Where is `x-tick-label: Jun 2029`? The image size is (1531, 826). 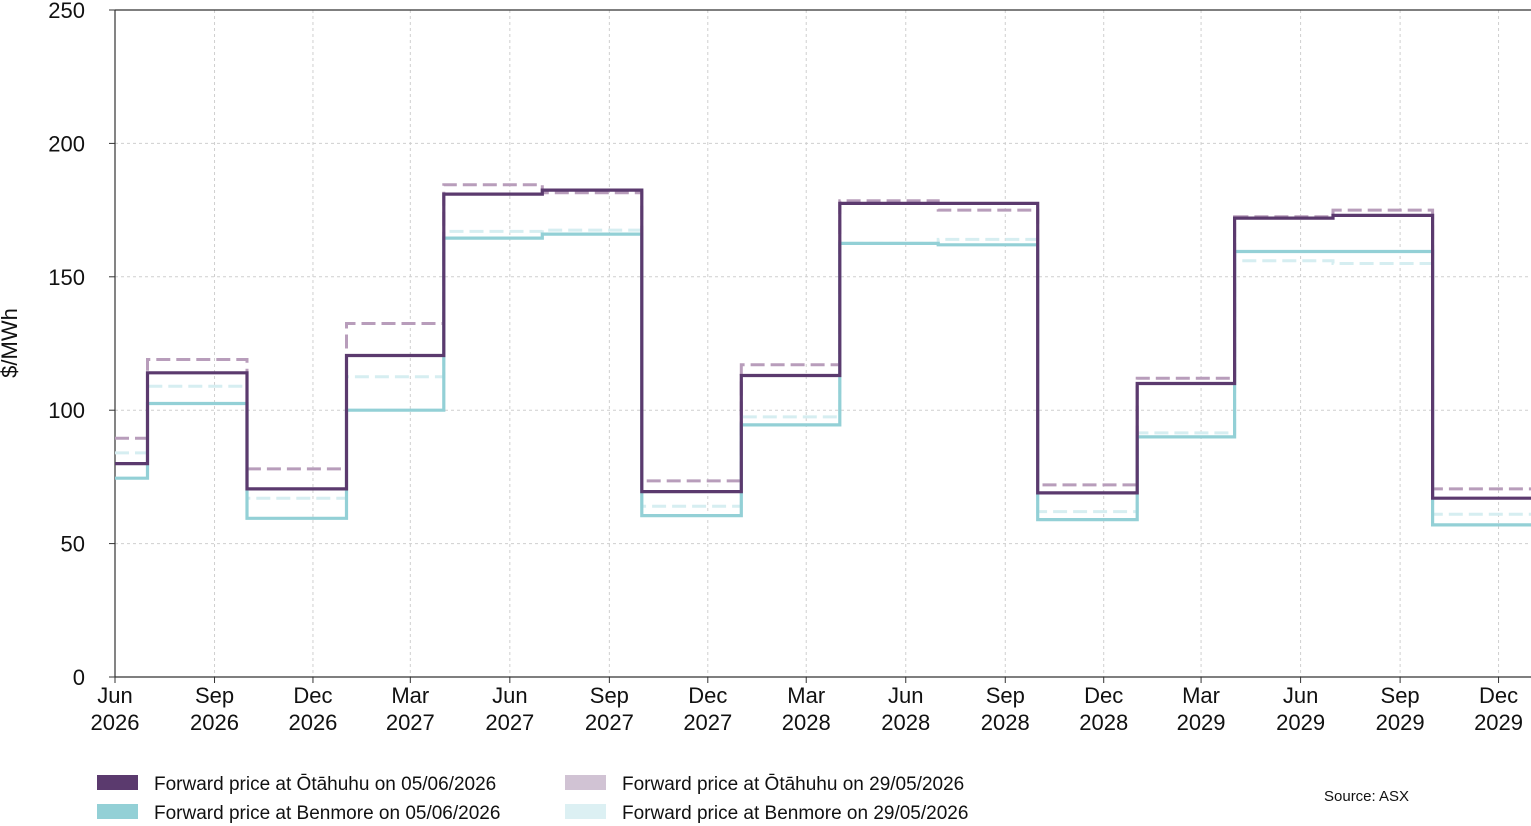 x-tick-label: Jun 2029 is located at coordinates (1300, 709).